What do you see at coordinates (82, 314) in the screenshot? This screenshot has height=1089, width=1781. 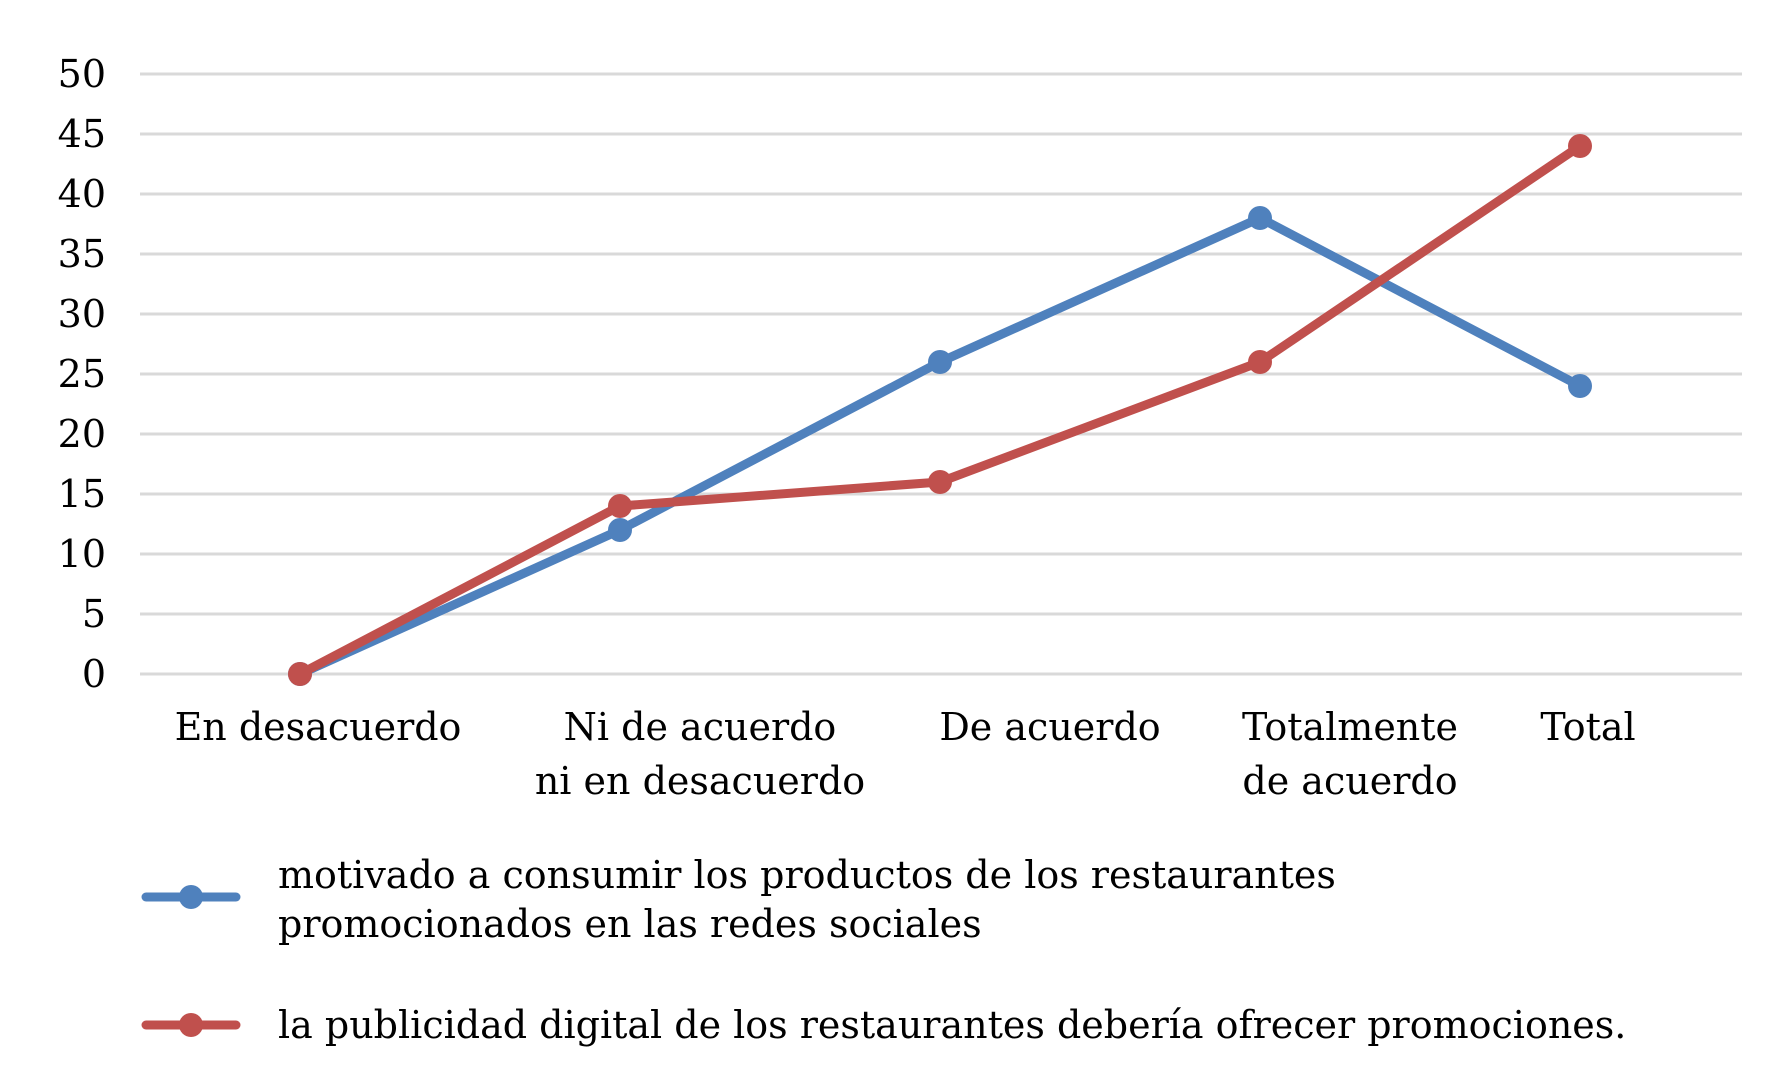 I see `y-tick-label: 30` at bounding box center [82, 314].